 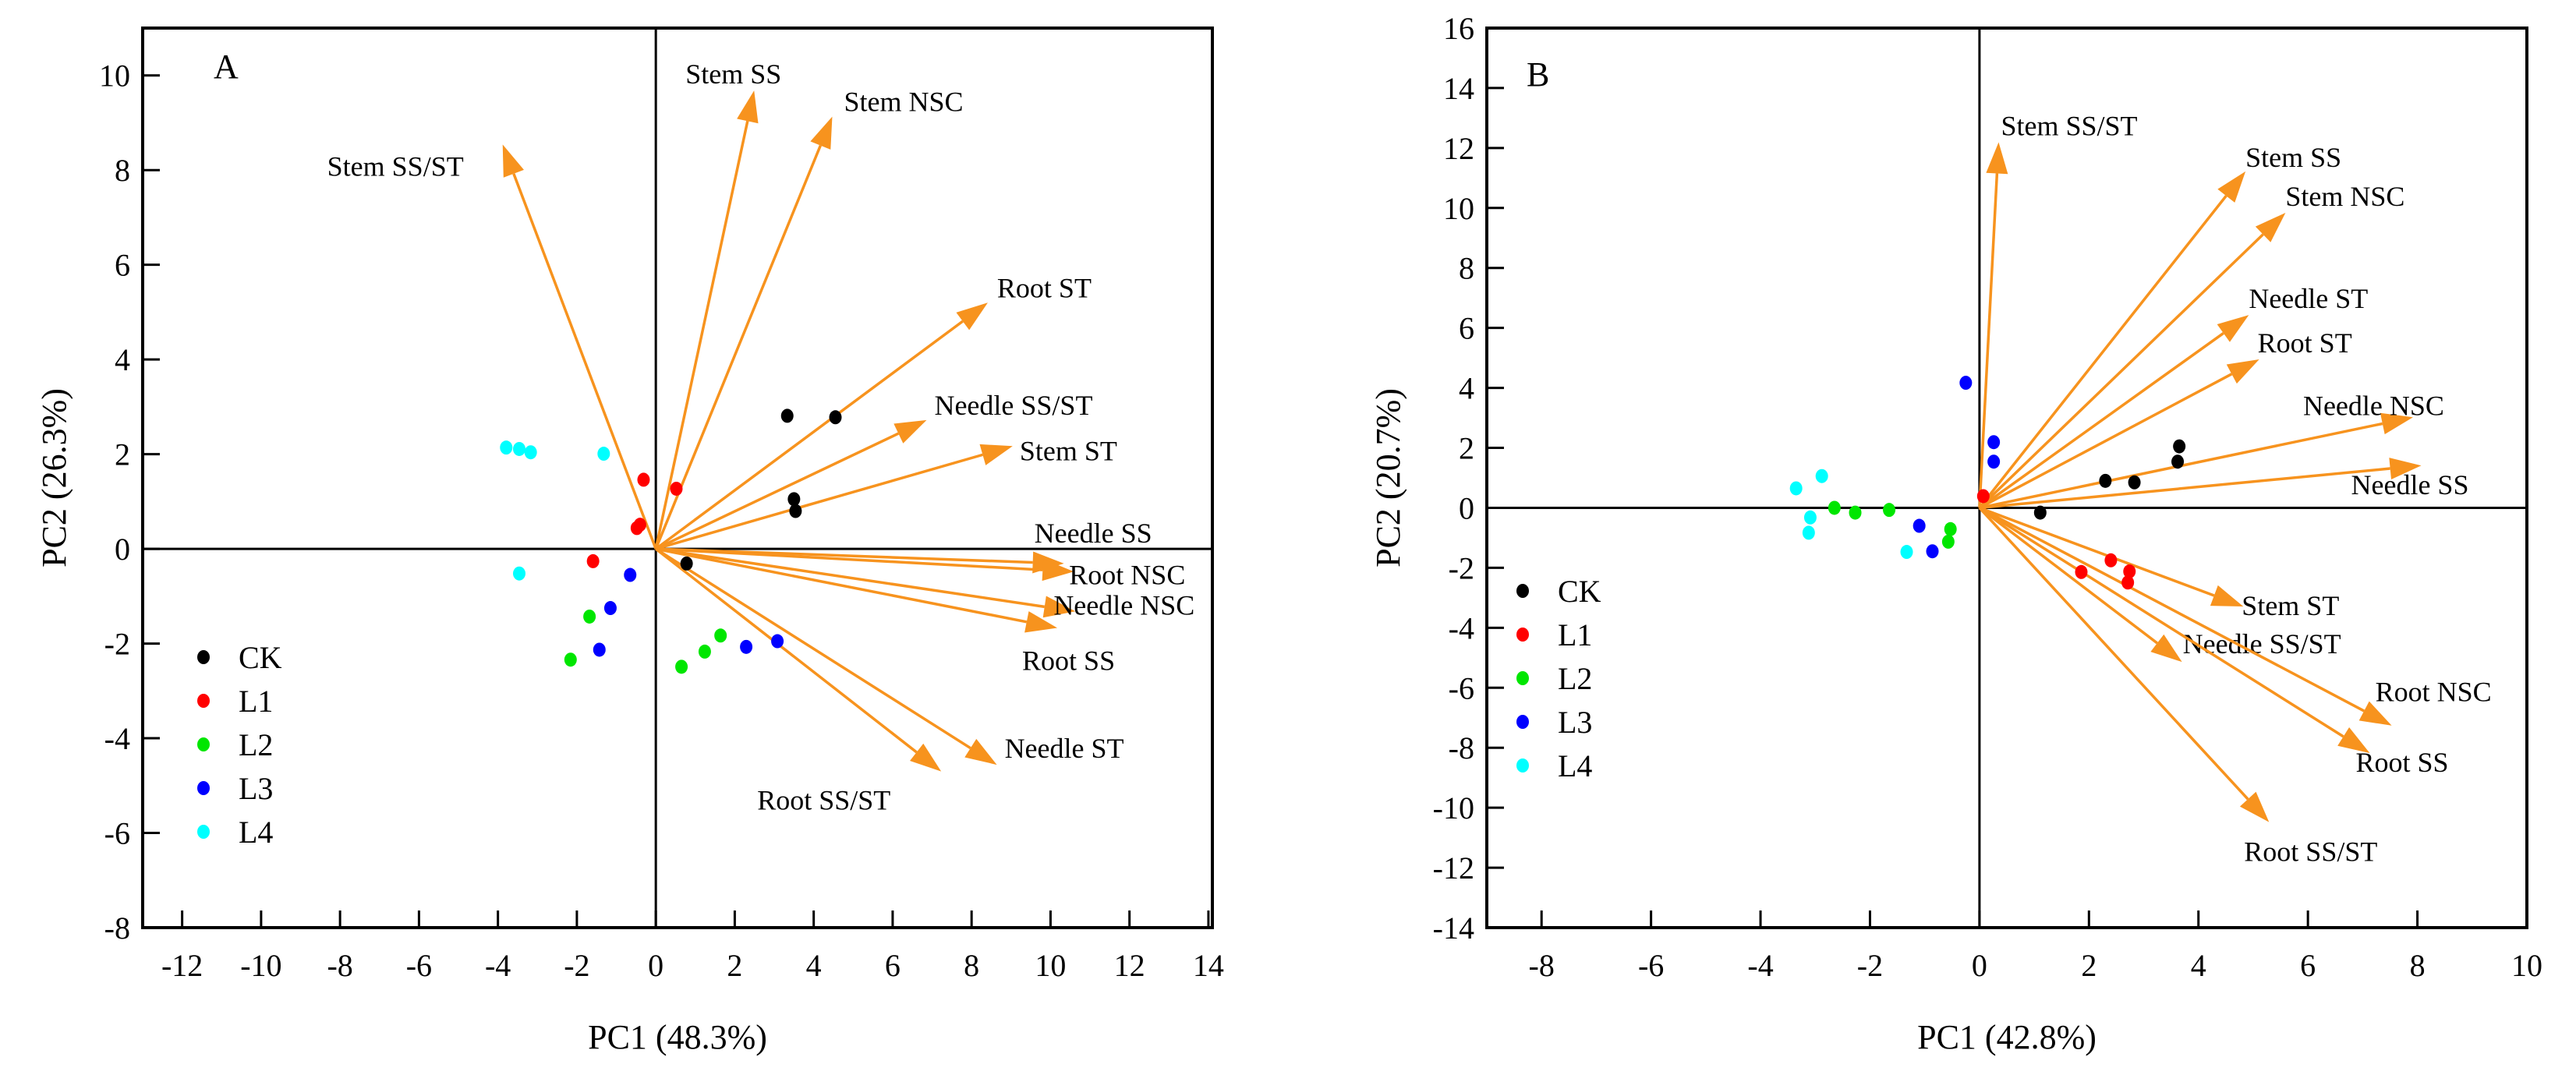 I want to click on legend-marker-l1, so click(x=203, y=701).